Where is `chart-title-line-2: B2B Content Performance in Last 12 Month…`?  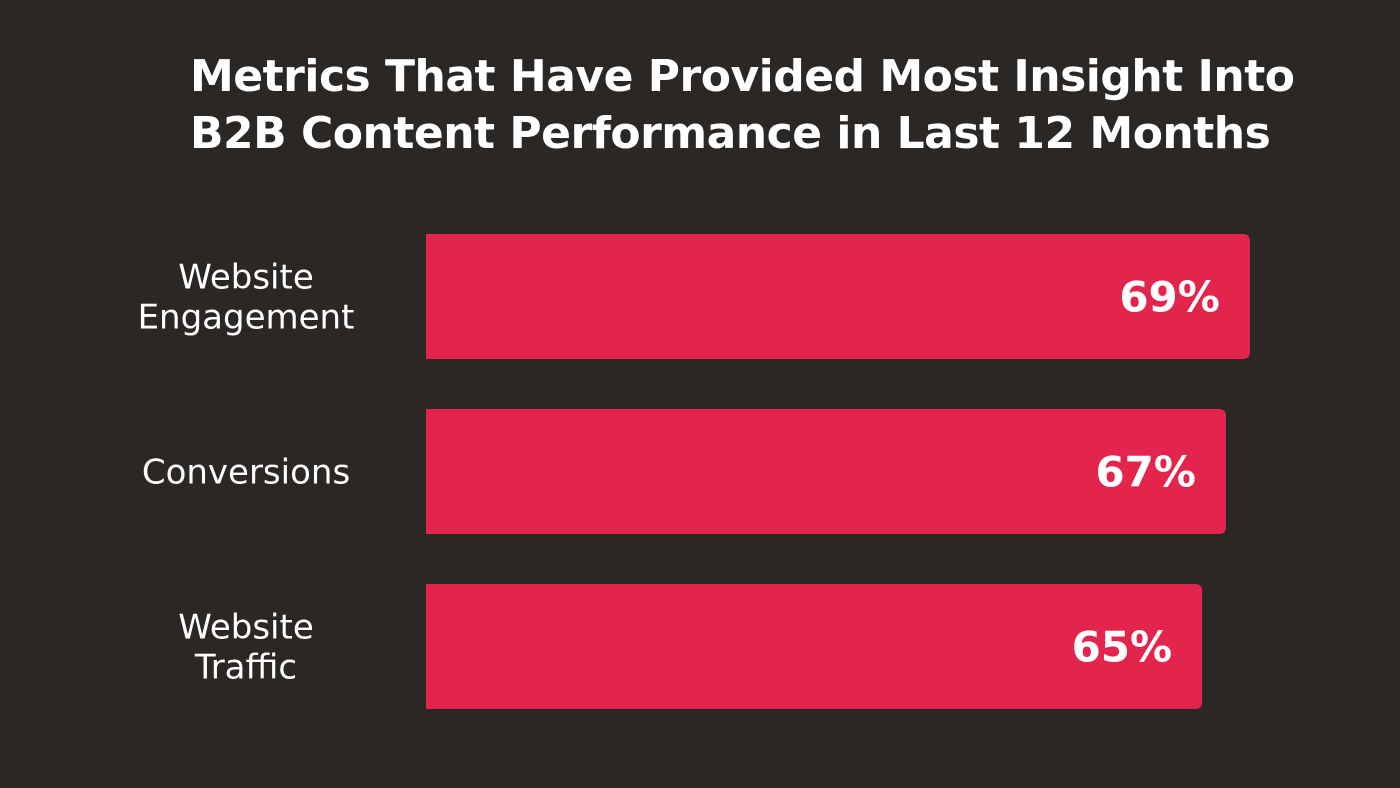 chart-title-line-2: B2B Content Performance in Last 12 Month… is located at coordinates (730, 133).